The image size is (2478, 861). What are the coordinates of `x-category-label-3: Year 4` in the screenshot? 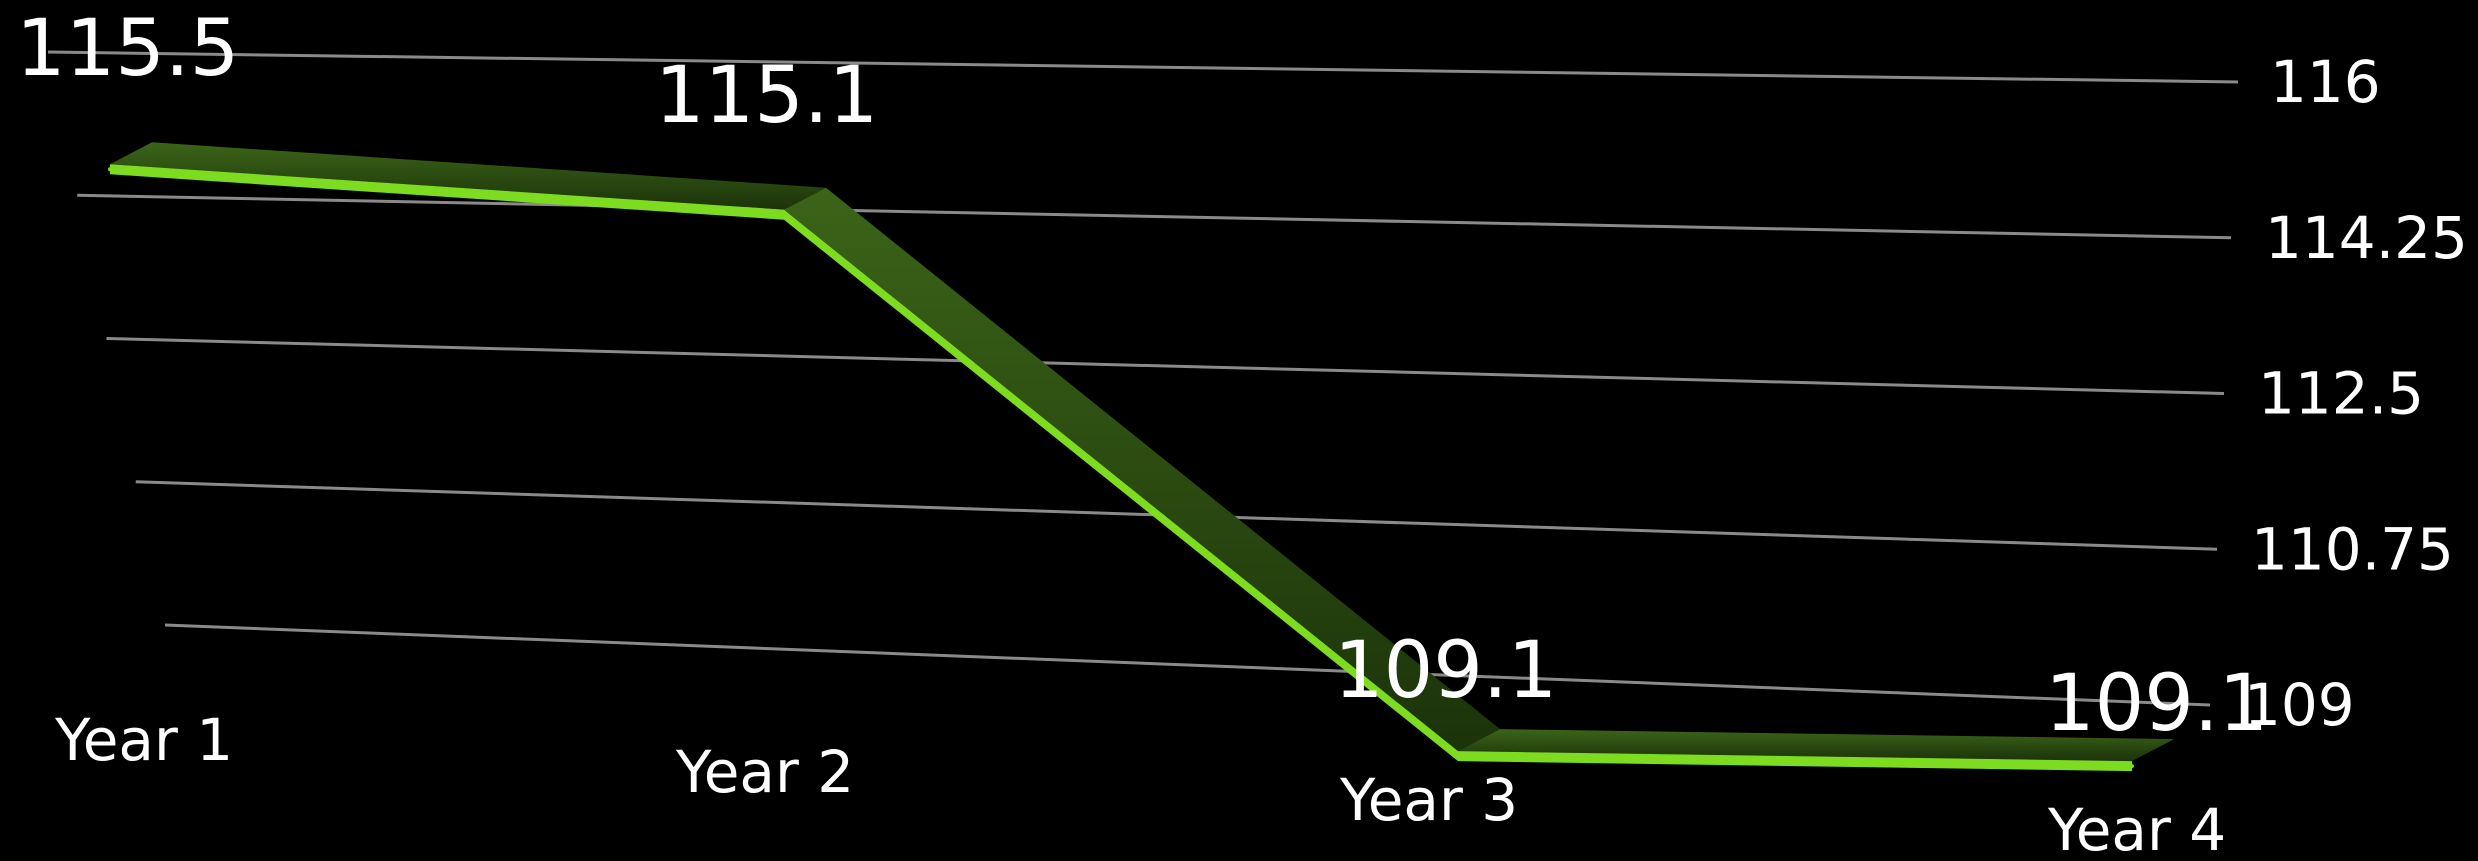 It's located at (2136, 828).